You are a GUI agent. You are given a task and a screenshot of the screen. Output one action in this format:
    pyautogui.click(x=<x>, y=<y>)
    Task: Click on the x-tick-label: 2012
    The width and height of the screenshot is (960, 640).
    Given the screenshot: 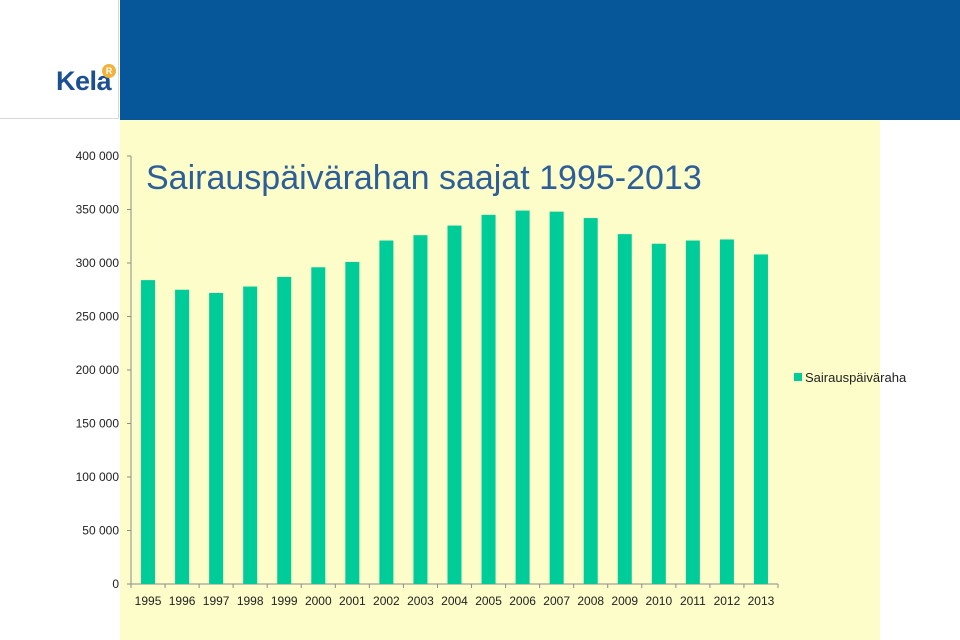 What is the action you would take?
    pyautogui.click(x=727, y=601)
    